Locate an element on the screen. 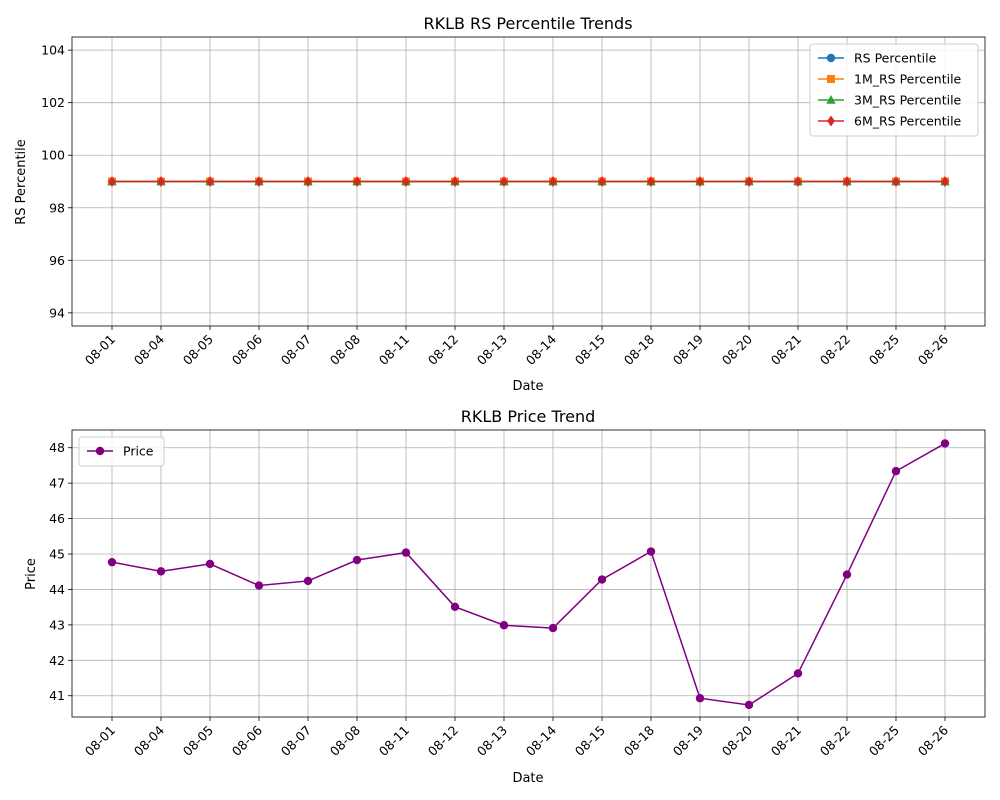 This screenshot has height=800, width=1000. legend-item: 6M_RS Percentile is located at coordinates (890, 121).